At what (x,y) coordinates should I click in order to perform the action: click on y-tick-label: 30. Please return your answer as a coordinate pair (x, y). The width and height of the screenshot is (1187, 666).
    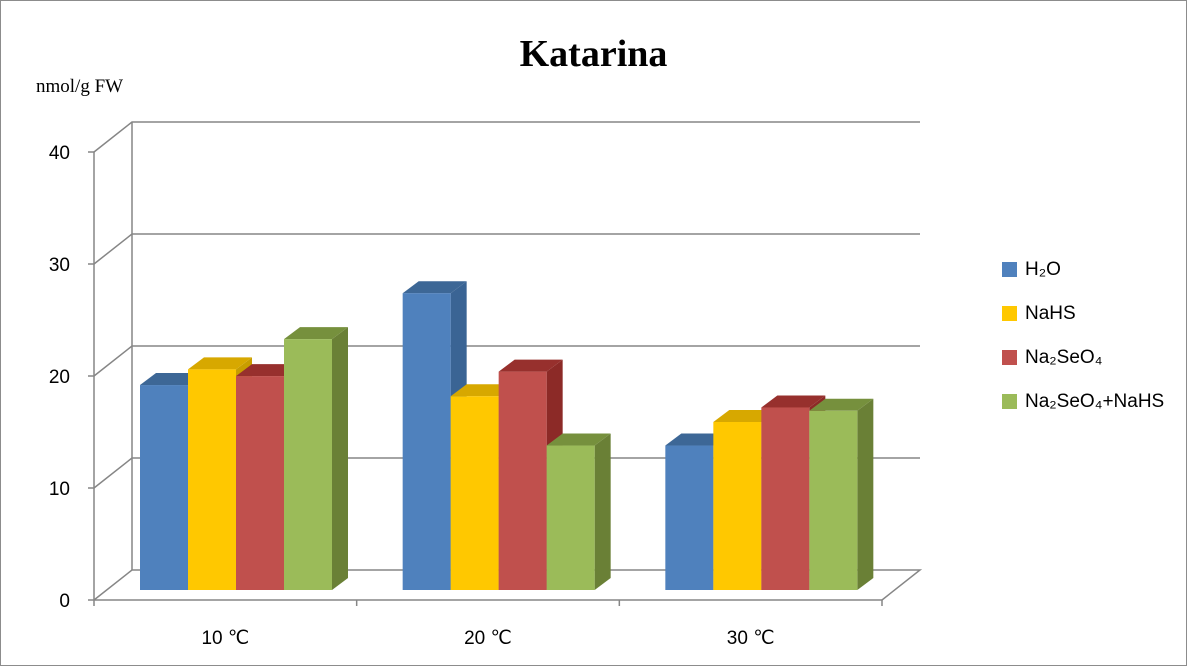
    Looking at the image, I should click on (59, 265).